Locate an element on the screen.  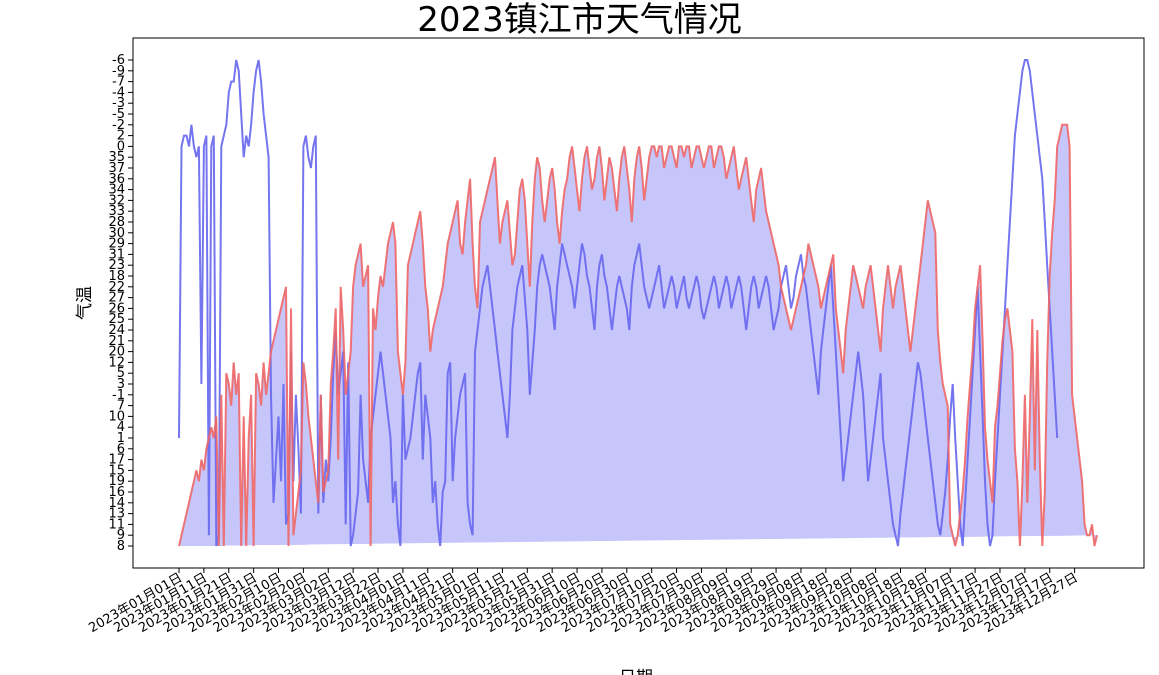
y-tick-label: 22 is located at coordinates (116, 287).